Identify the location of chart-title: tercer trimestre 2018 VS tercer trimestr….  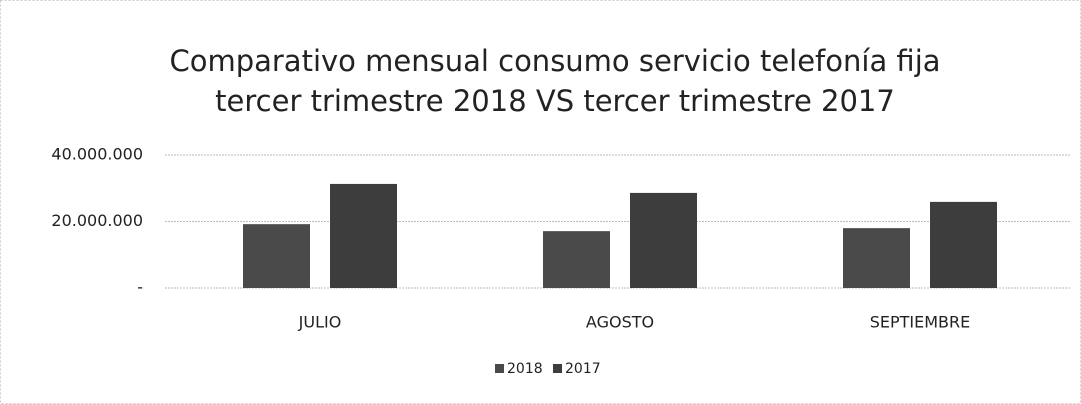
(555, 101).